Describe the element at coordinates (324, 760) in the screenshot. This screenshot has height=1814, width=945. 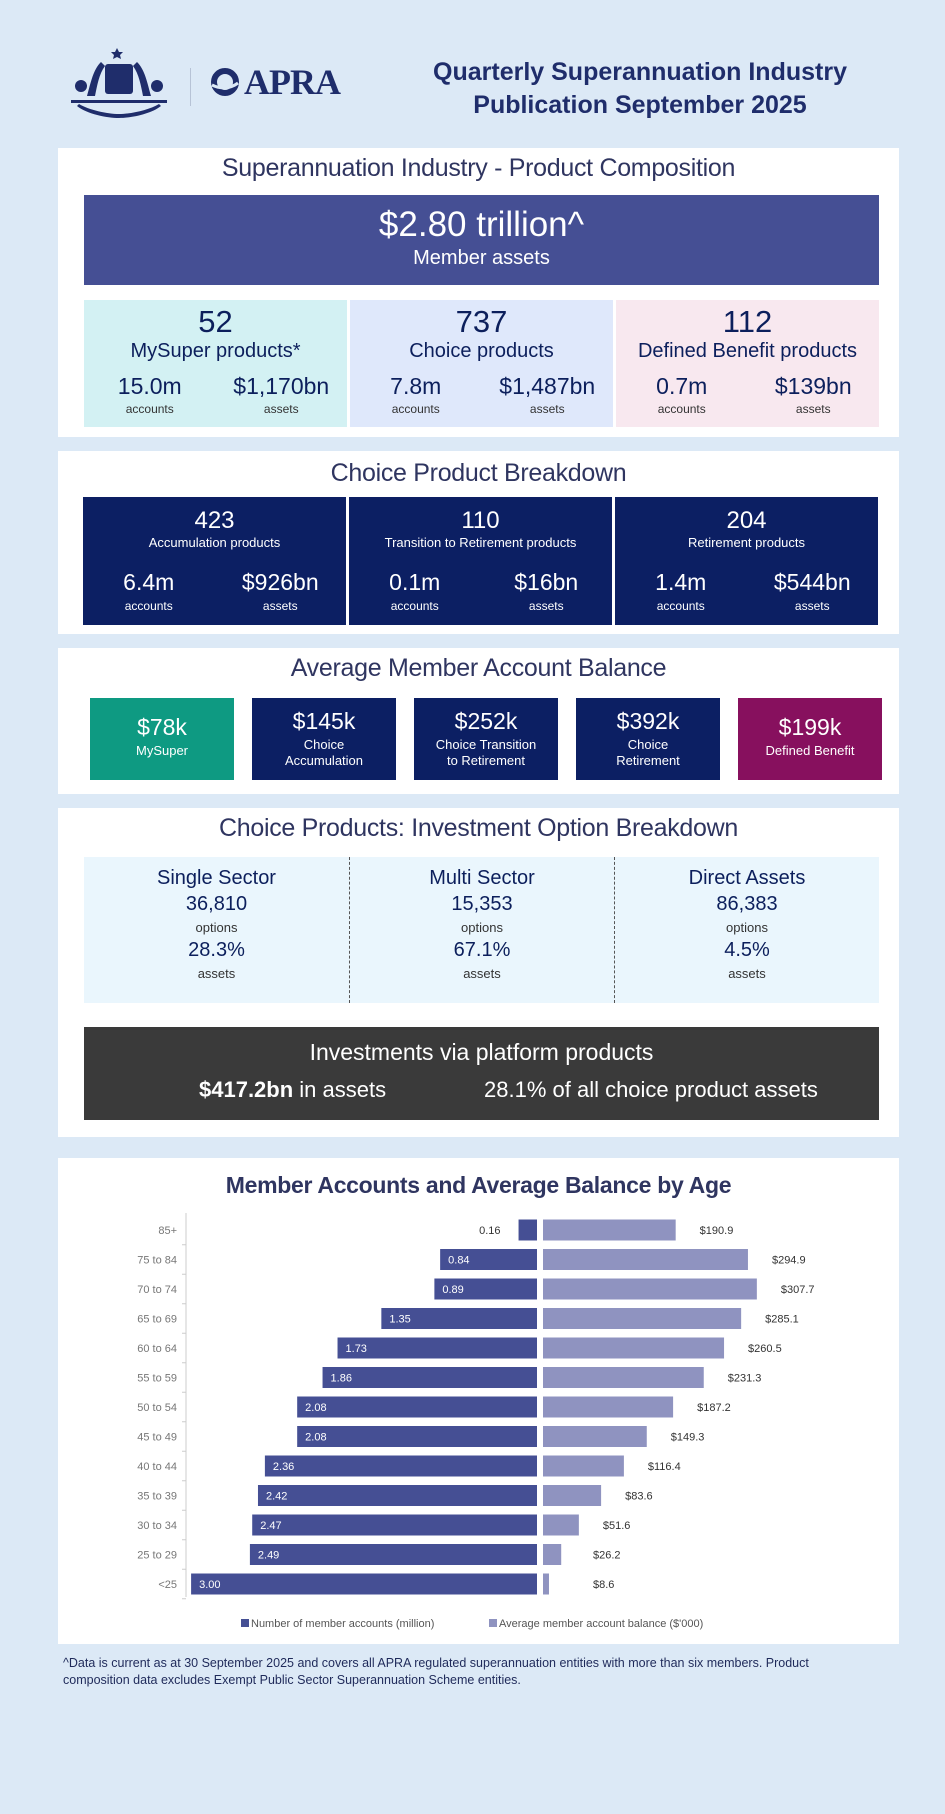
I see `balance-label-2: Accumulation` at that location.